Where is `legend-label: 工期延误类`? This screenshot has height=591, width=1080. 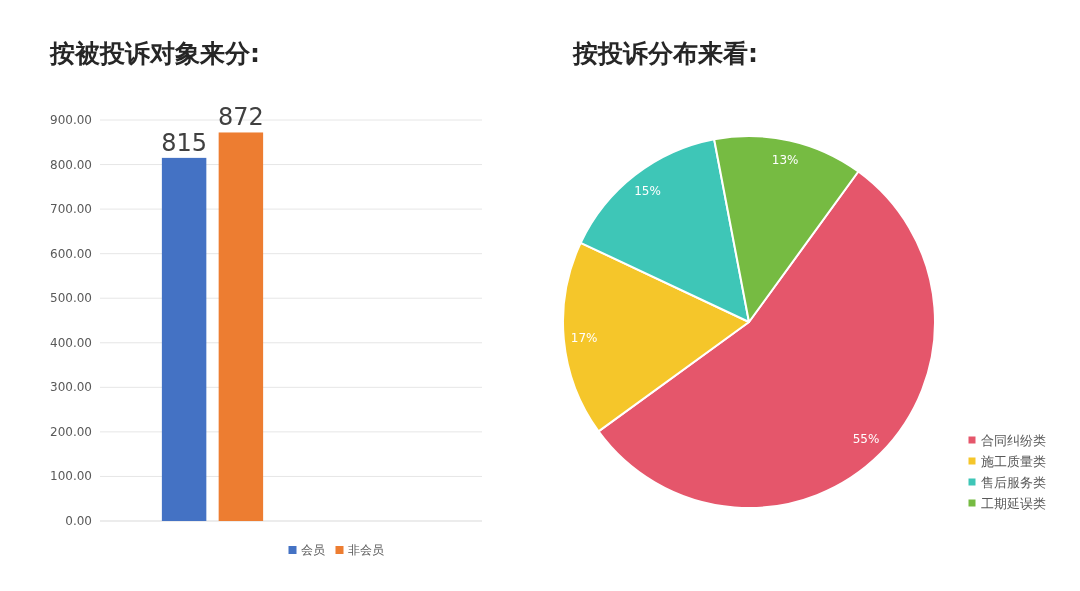 legend-label: 工期延误类 is located at coordinates (1013, 503).